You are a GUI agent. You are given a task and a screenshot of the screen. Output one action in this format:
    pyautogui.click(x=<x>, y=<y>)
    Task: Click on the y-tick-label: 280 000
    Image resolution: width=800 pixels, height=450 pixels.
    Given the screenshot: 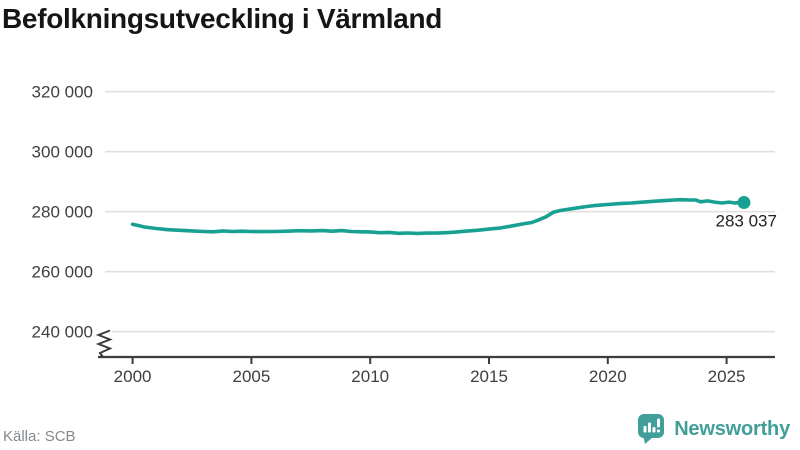 What is the action you would take?
    pyautogui.click(x=62, y=212)
    